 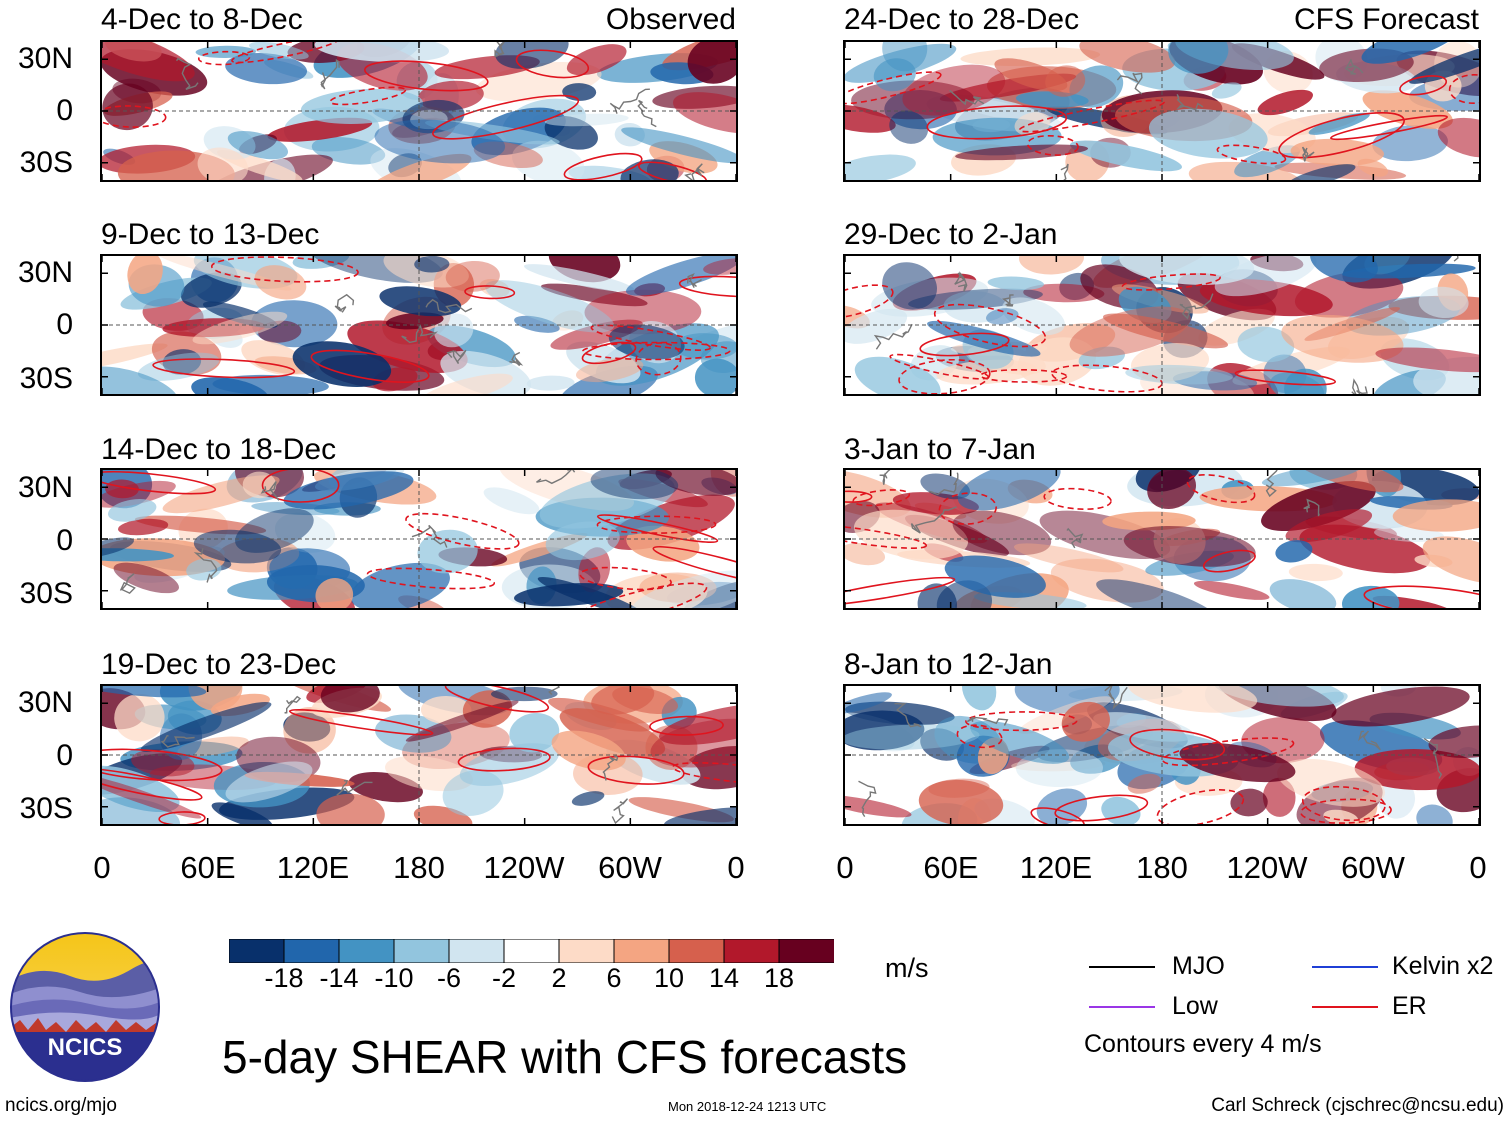 I want to click on x-tick-left-360: 0, so click(x=736, y=867).